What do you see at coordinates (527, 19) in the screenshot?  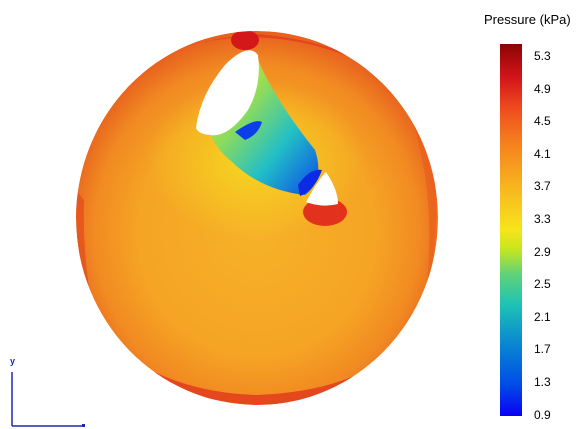 I see `colorbar-title: Pressure (kPa)` at bounding box center [527, 19].